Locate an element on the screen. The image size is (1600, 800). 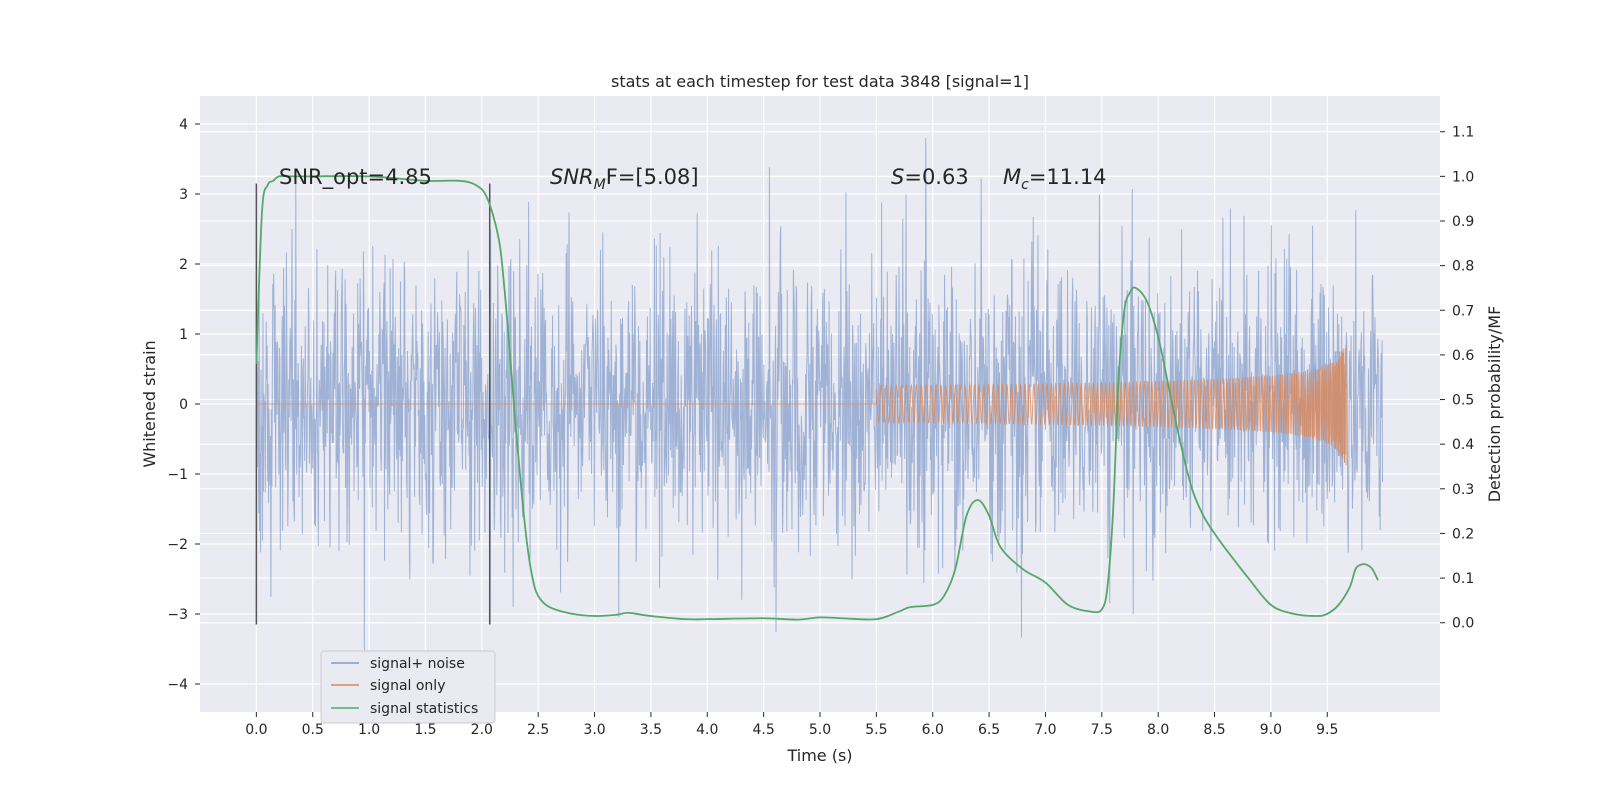
y2-tick-label: 0.2 is located at coordinates (1463, 534).